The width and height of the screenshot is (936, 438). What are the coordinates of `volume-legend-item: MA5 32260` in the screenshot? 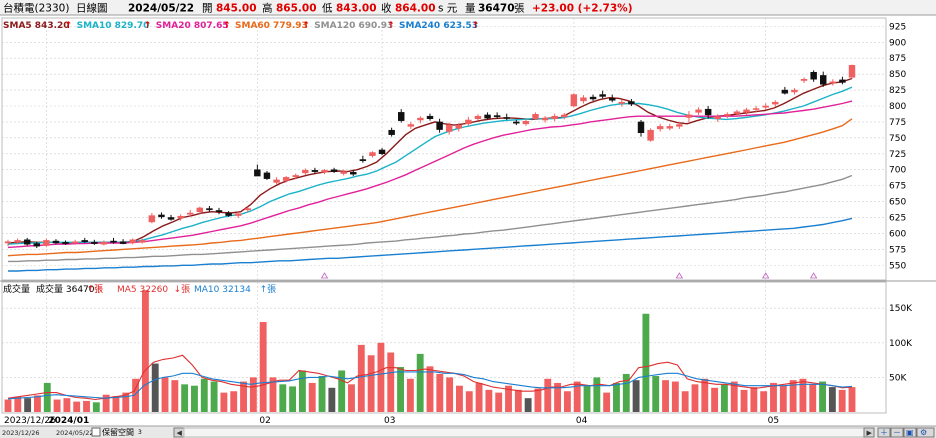 It's located at (142, 290).